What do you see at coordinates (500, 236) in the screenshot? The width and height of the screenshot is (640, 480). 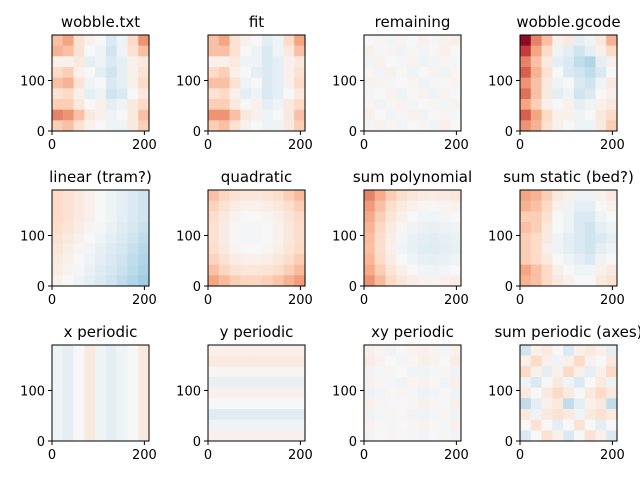 I see `y-tick-label: 100` at bounding box center [500, 236].